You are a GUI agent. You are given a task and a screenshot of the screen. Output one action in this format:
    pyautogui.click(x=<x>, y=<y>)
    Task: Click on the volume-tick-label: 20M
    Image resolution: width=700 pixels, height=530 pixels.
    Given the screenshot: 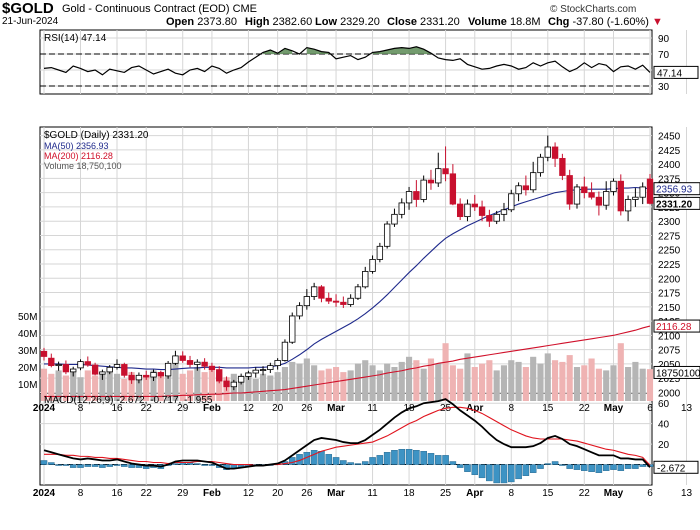 What is the action you would take?
    pyautogui.click(x=27, y=368)
    